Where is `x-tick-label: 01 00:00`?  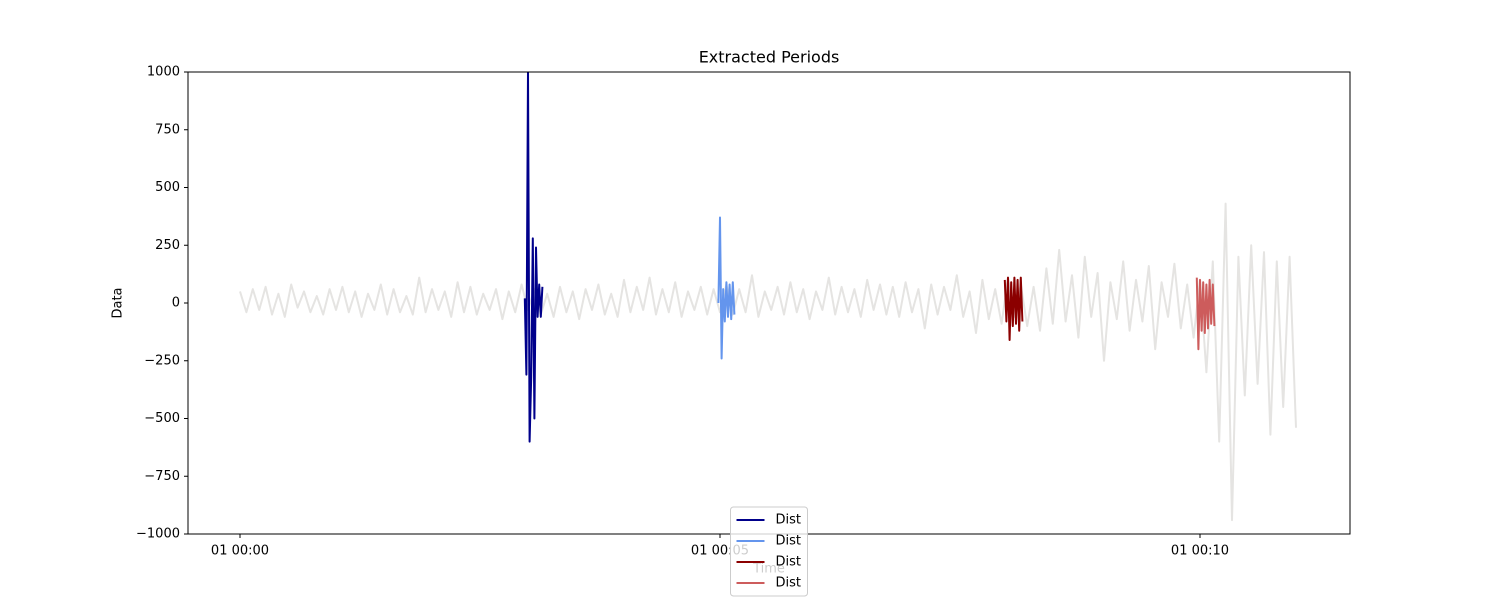
x-tick-label: 01 00:00 is located at coordinates (240, 551).